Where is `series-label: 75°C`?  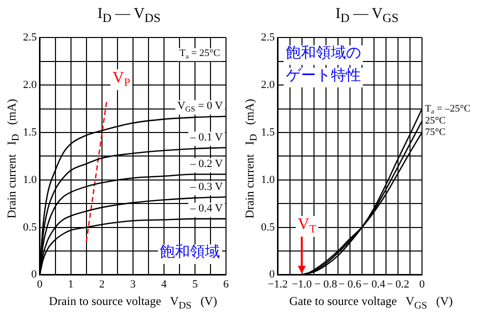
series-label: 75°C is located at coordinates (435, 132).